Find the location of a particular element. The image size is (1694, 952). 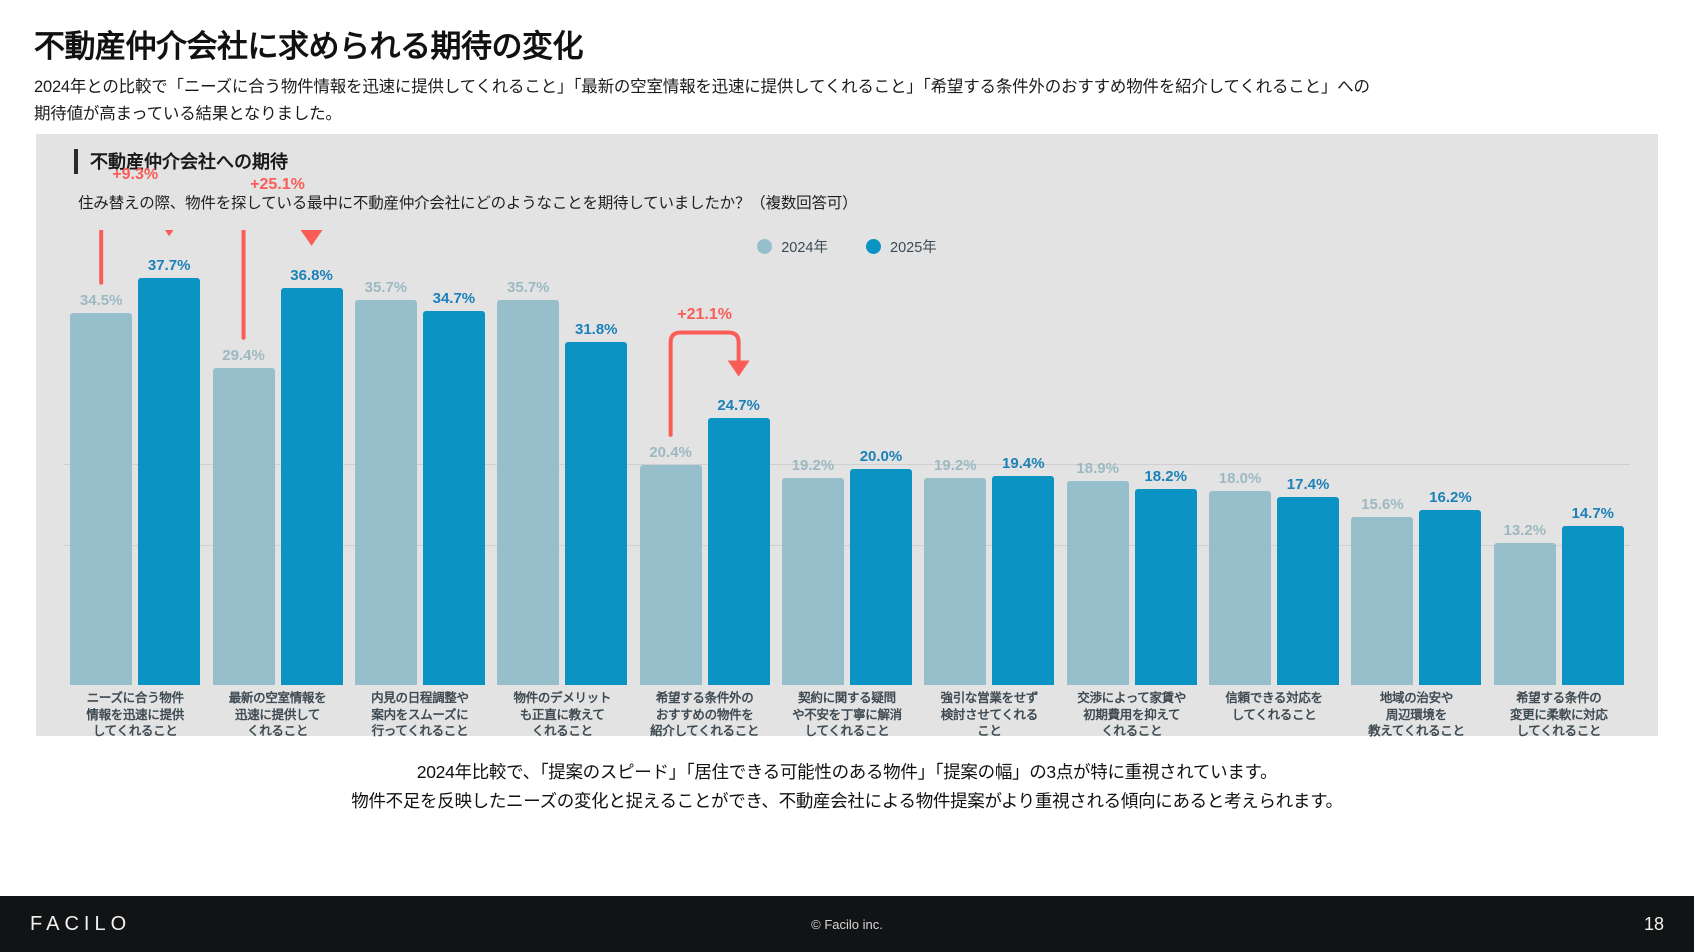

chart-legend: 2024年 2025年 is located at coordinates (847, 246).